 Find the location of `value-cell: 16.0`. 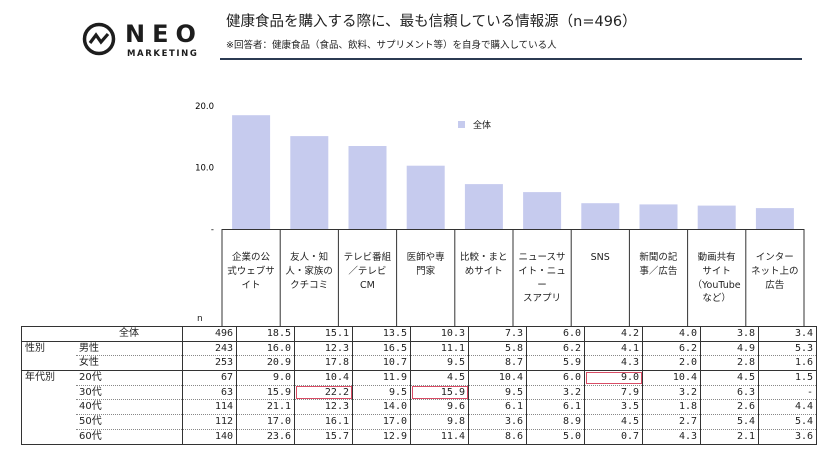

value-cell: 16.0 is located at coordinates (265, 348).